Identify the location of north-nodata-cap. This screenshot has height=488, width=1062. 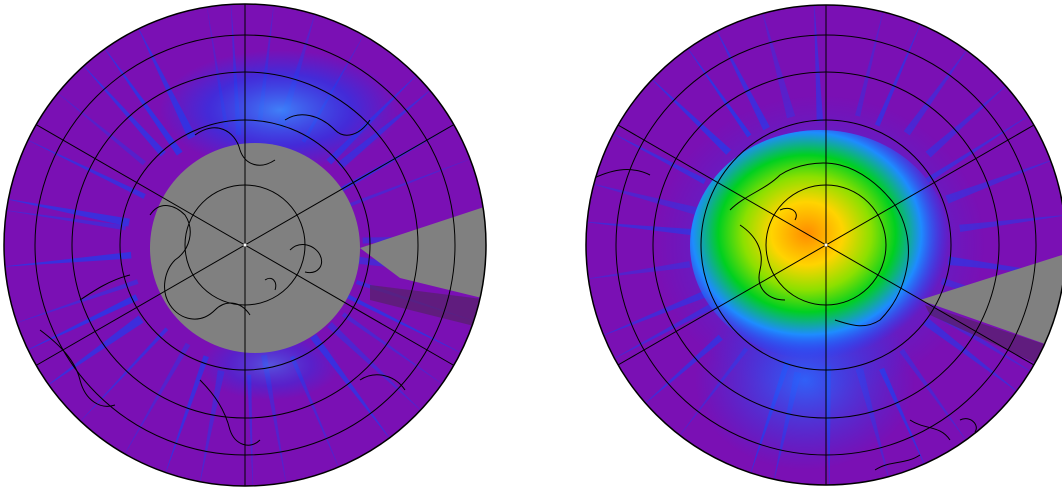
(255, 248).